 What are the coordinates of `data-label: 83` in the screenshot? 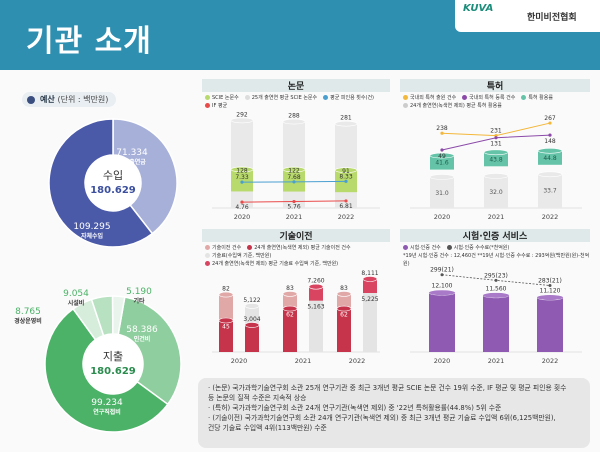 It's located at (344, 288).